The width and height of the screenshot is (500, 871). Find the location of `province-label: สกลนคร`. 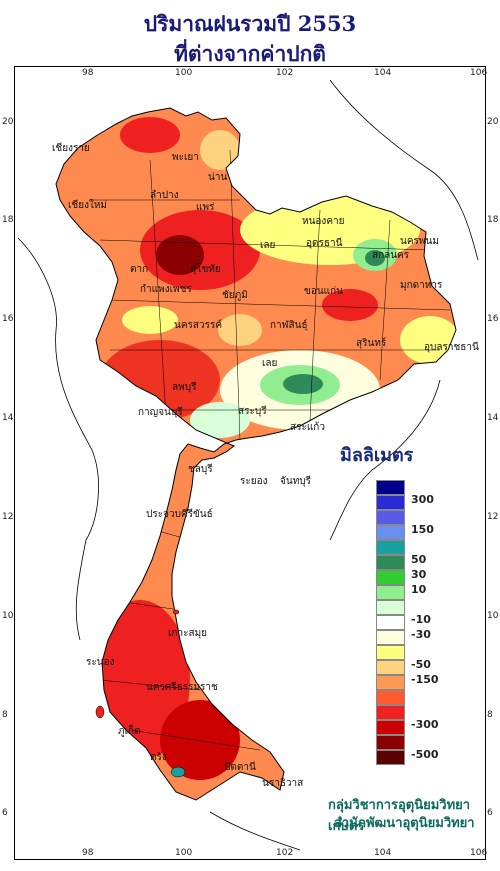

province-label: สกลนคร is located at coordinates (391, 255).